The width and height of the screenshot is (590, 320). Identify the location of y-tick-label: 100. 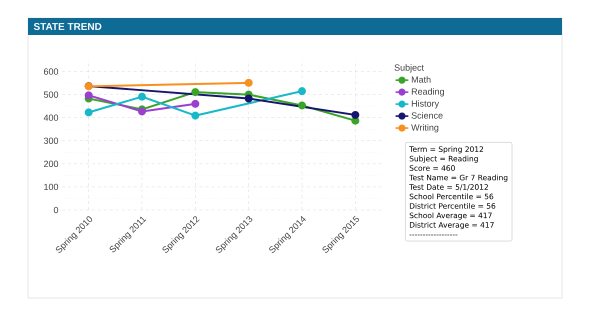
(51, 187).